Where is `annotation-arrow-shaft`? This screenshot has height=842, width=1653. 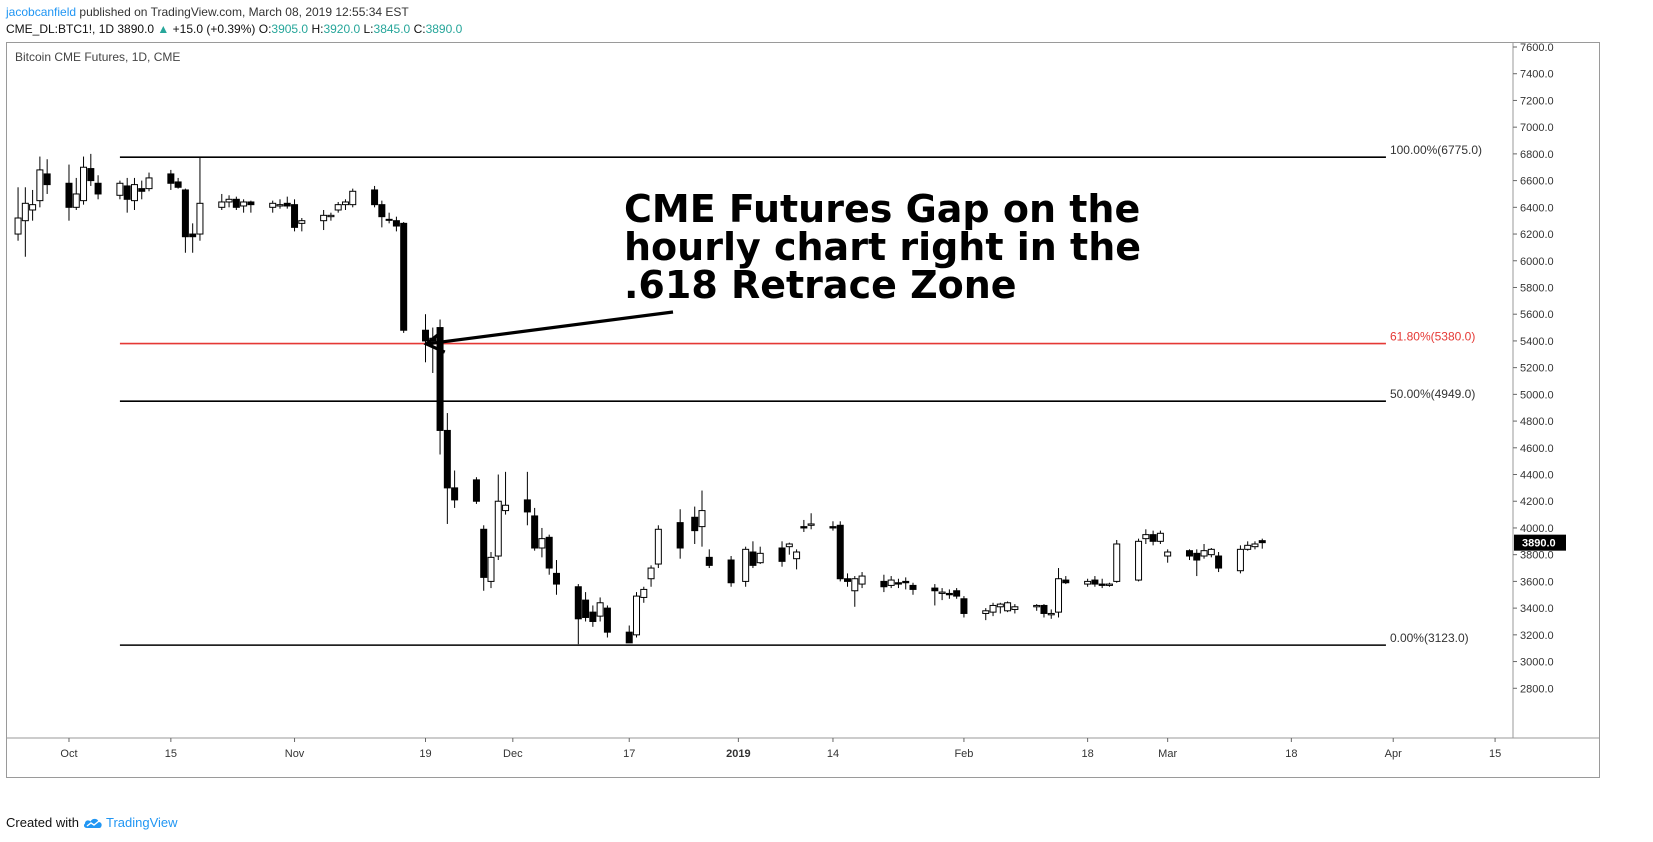 annotation-arrow-shaft is located at coordinates (550, 328).